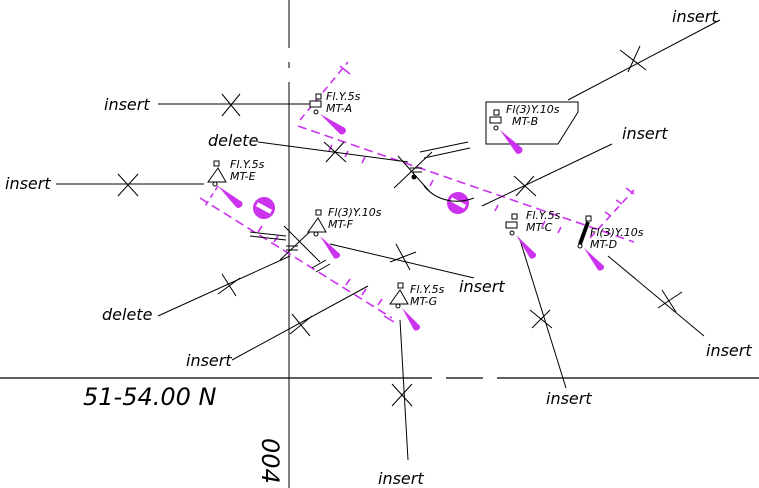  I want to click on annotation-insert-top-right: insert, so click(695, 16).